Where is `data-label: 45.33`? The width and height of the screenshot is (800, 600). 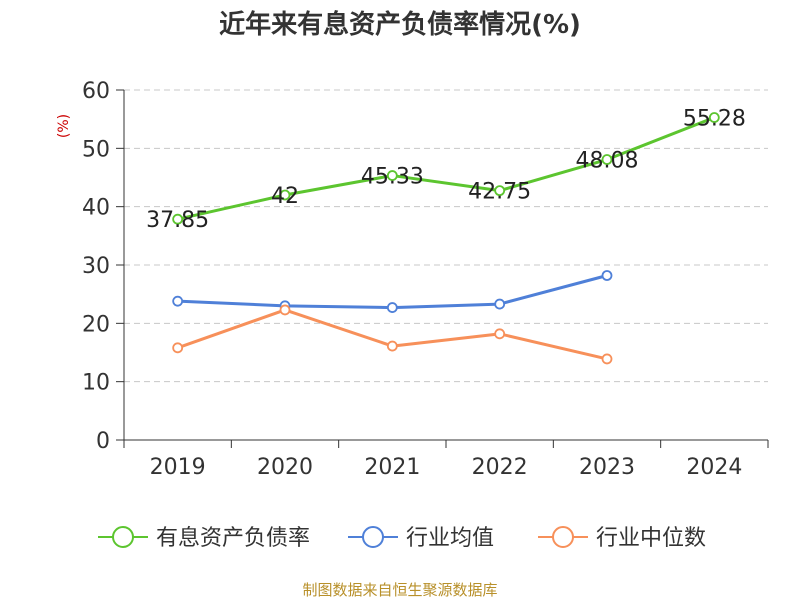
data-label: 45.33 is located at coordinates (392, 177).